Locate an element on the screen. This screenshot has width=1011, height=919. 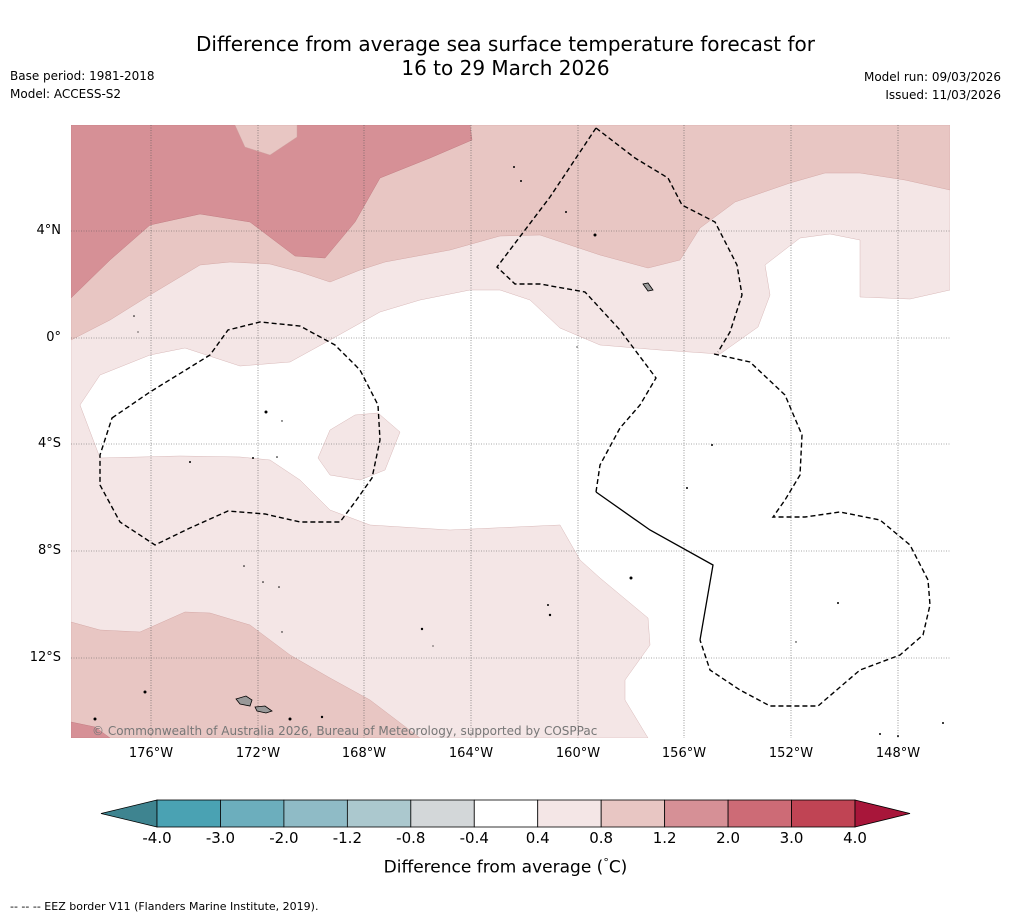
colorbar is located at coordinates (505, 813).